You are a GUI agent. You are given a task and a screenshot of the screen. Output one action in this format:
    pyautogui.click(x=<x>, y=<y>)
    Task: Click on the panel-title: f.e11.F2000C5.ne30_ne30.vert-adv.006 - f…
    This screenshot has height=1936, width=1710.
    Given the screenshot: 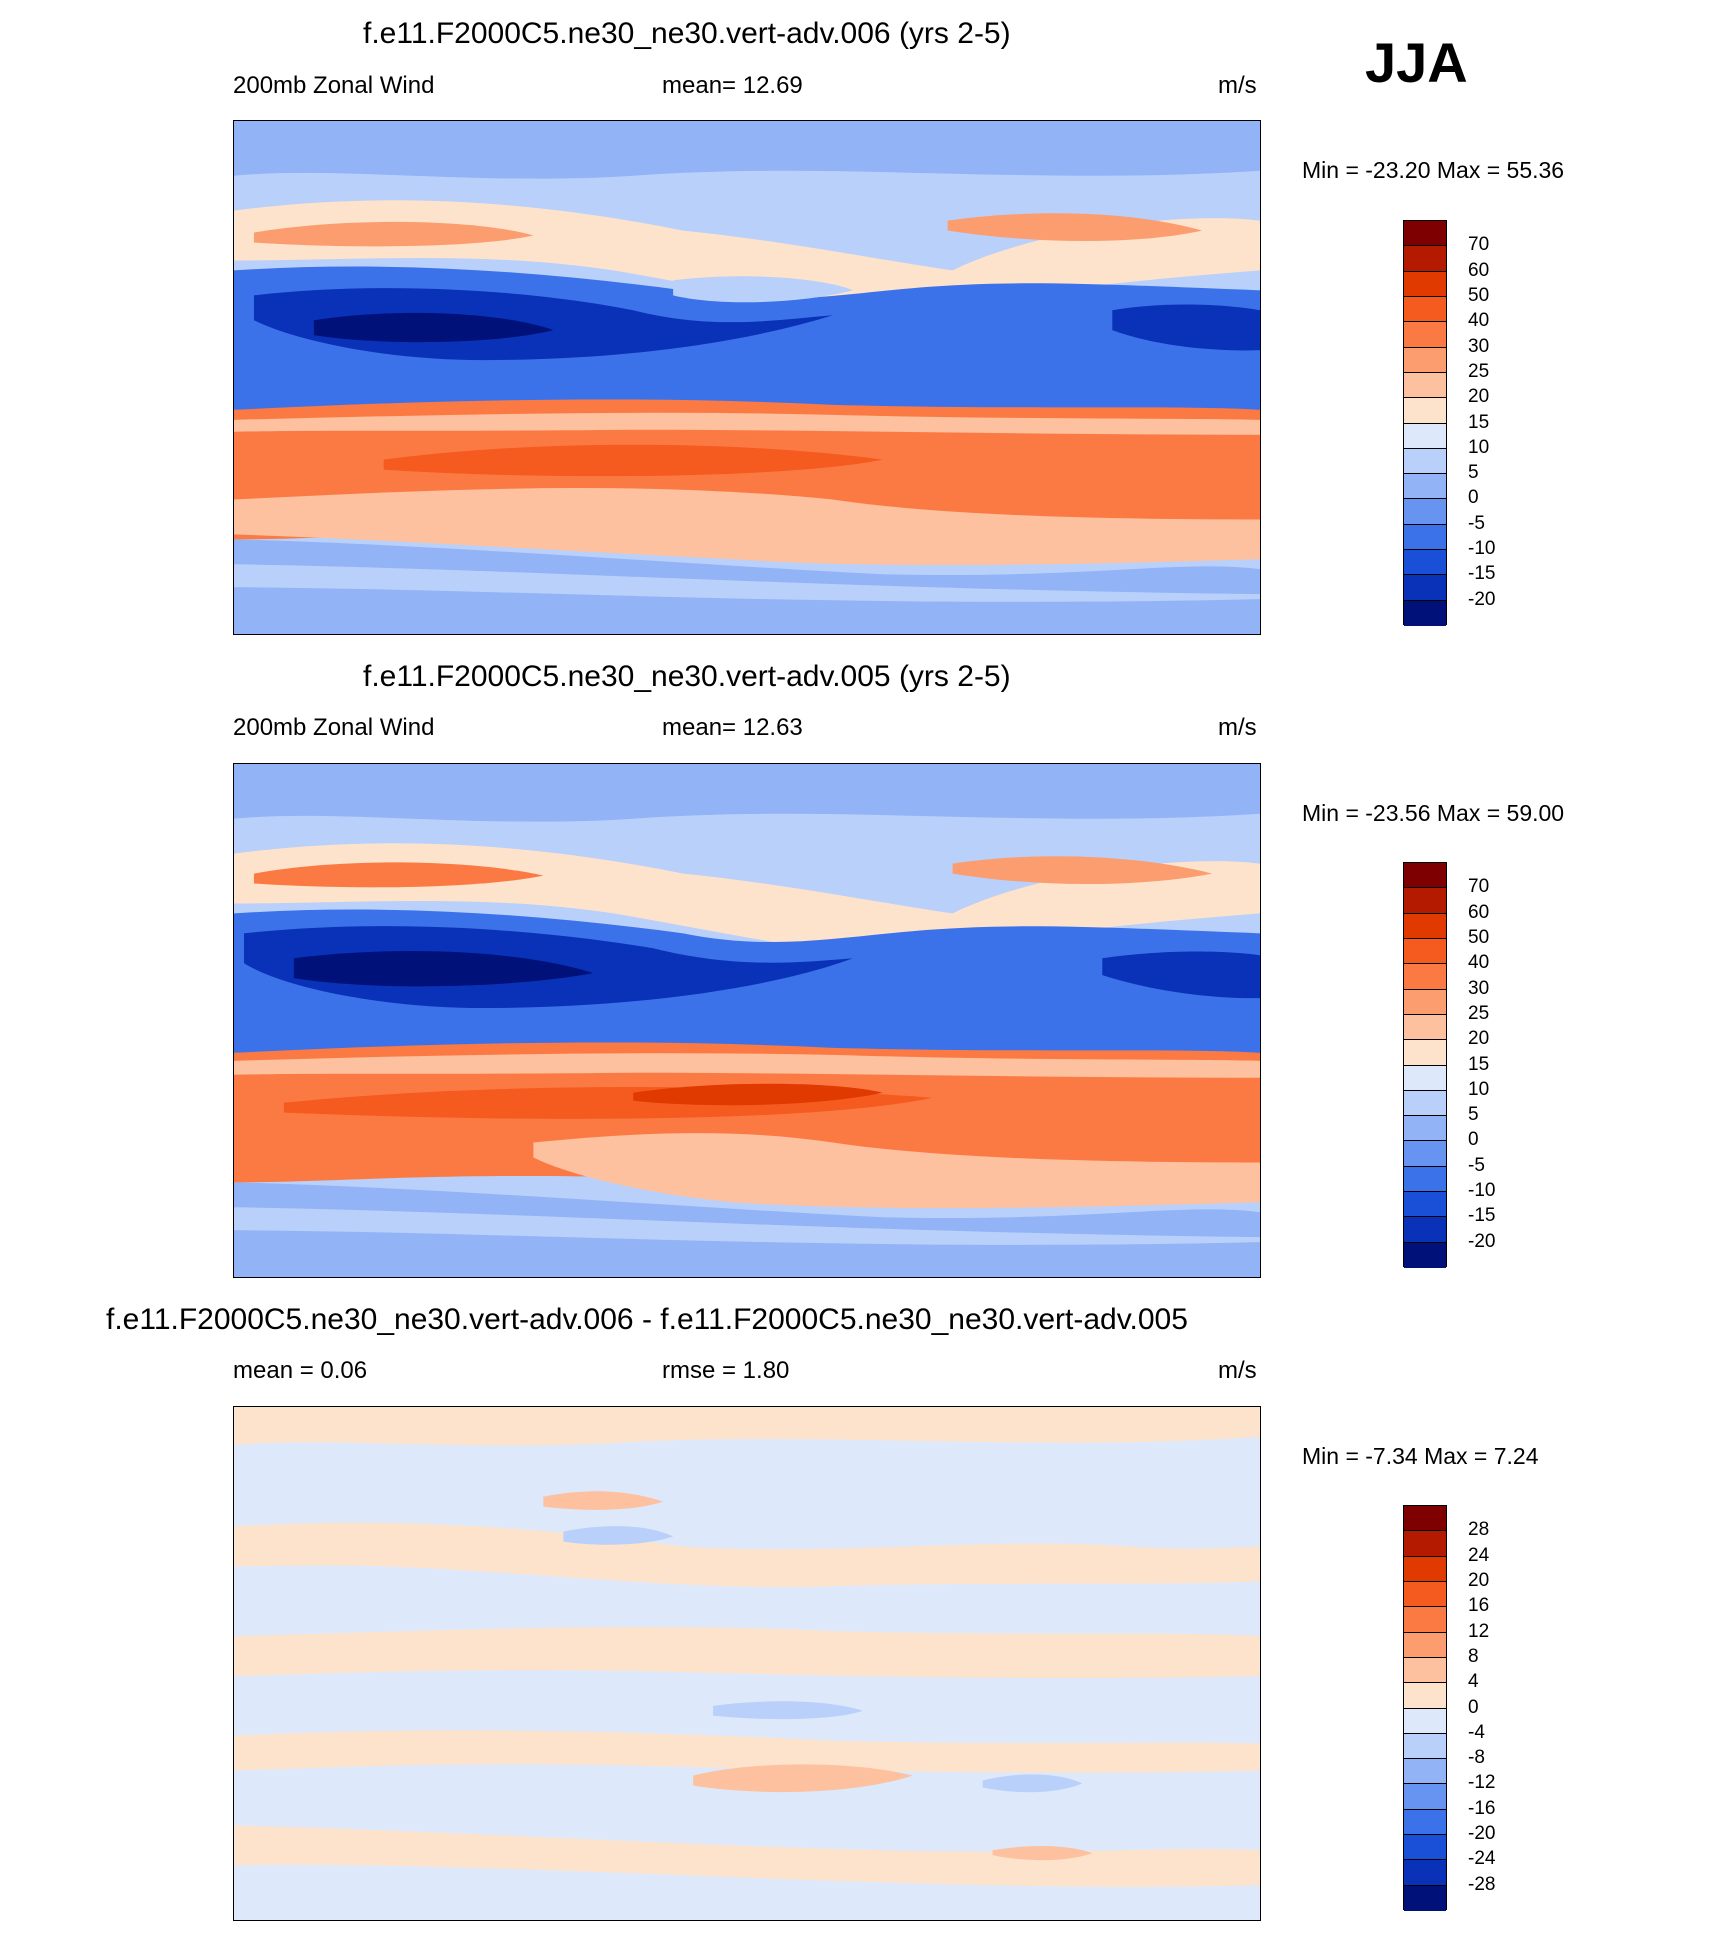 What is the action you would take?
    pyautogui.click(x=647, y=1319)
    